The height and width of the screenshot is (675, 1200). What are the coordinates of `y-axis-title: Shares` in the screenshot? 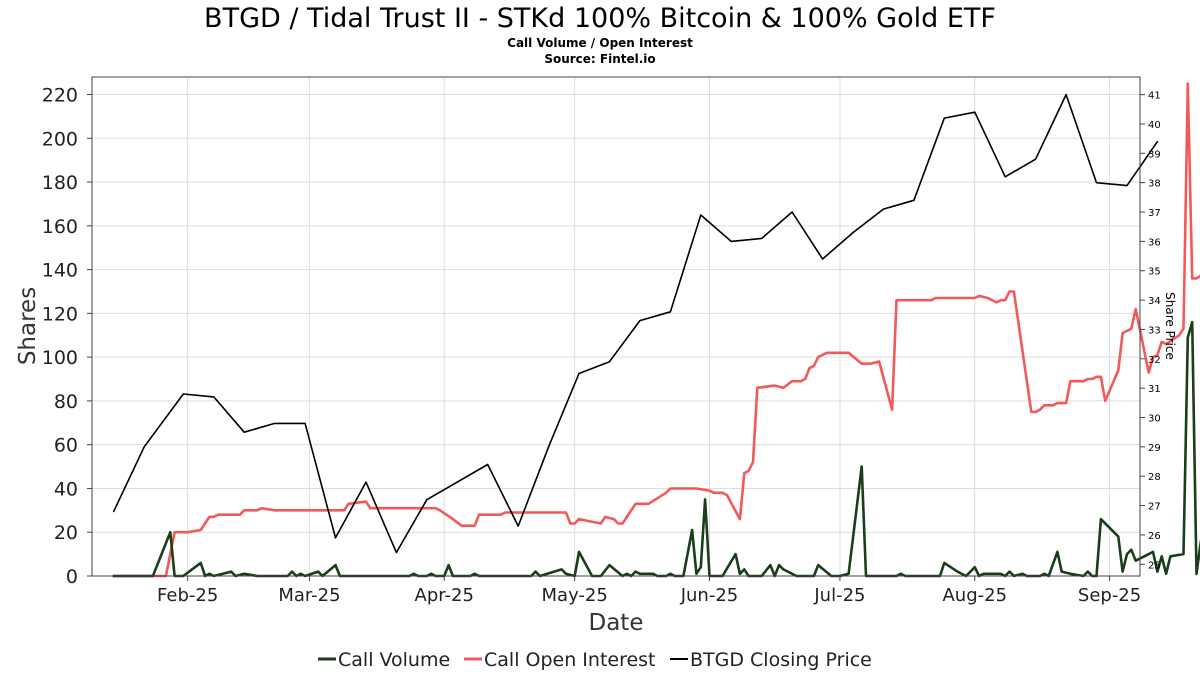 It's located at (28, 326).